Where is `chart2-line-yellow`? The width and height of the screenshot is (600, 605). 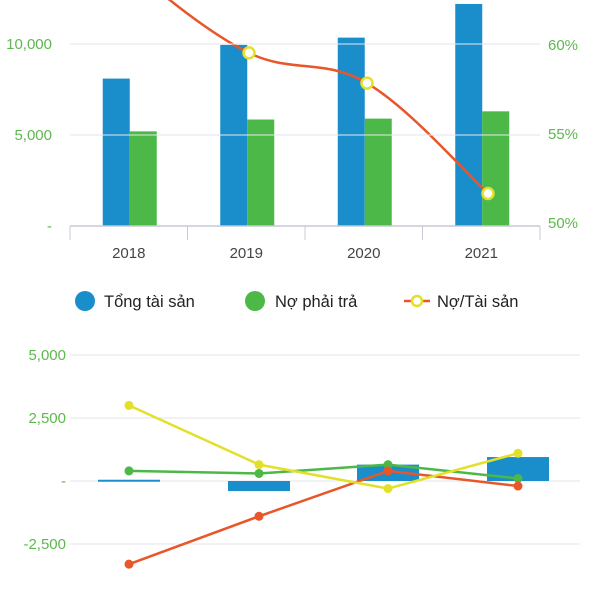
chart2-line-yellow is located at coordinates (323, 447).